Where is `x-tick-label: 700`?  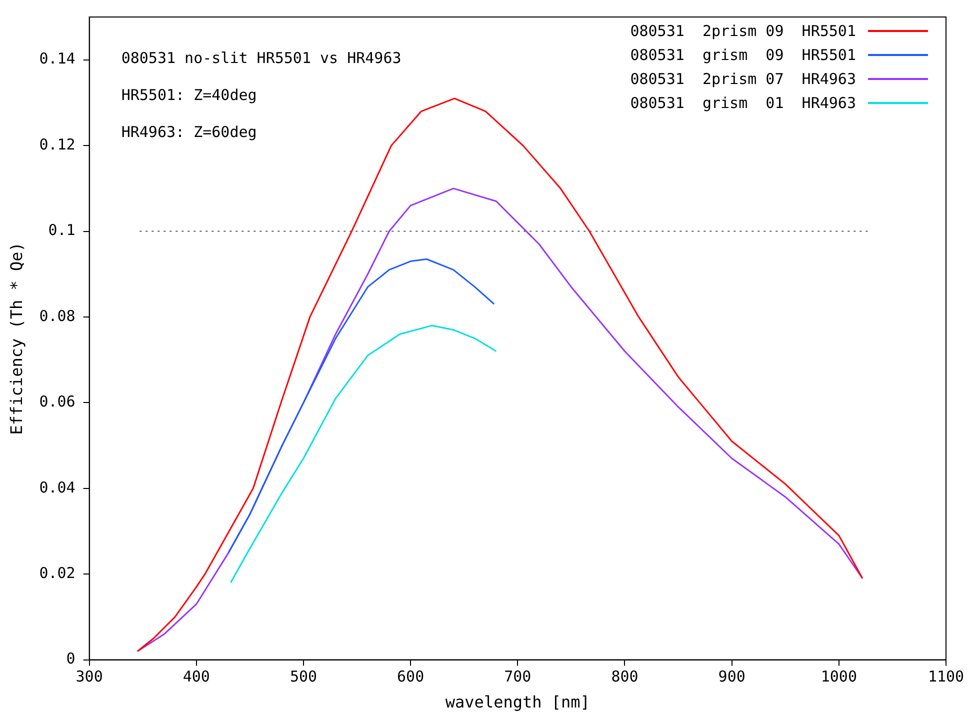 x-tick-label: 700 is located at coordinates (518, 677).